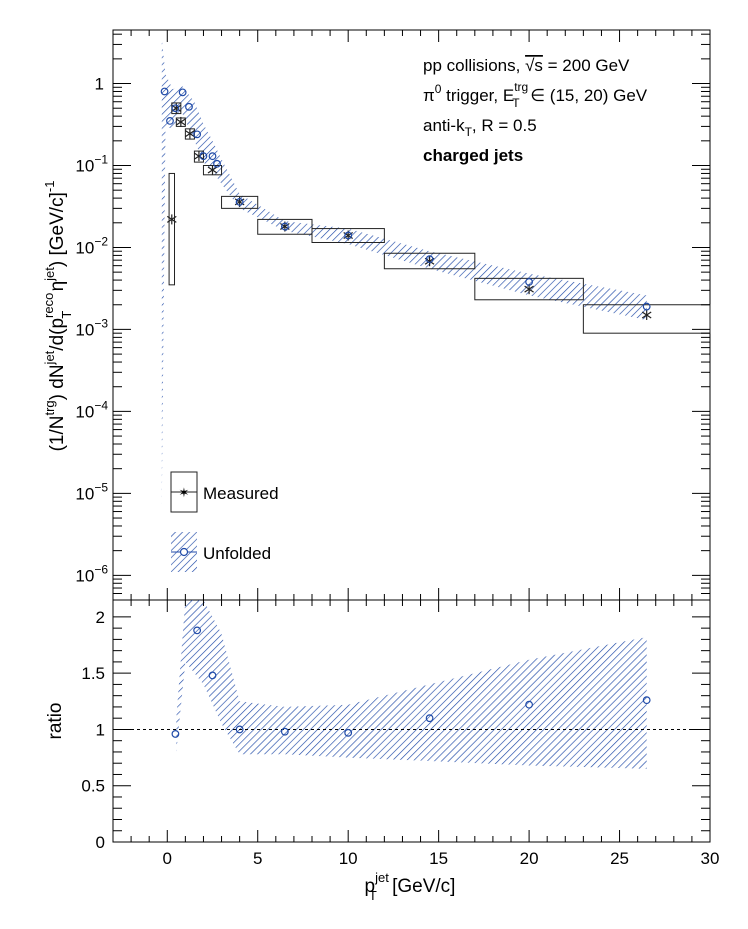 The height and width of the screenshot is (929, 748). I want to click on ratio-band-area, so click(411, 684).